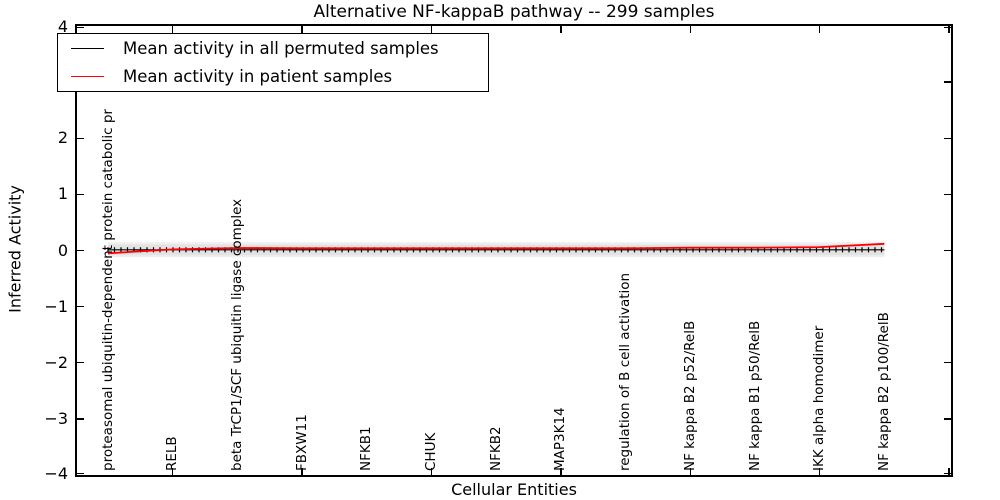  What do you see at coordinates (62, 138) in the screenshot?
I see `y-tick-label: 2` at bounding box center [62, 138].